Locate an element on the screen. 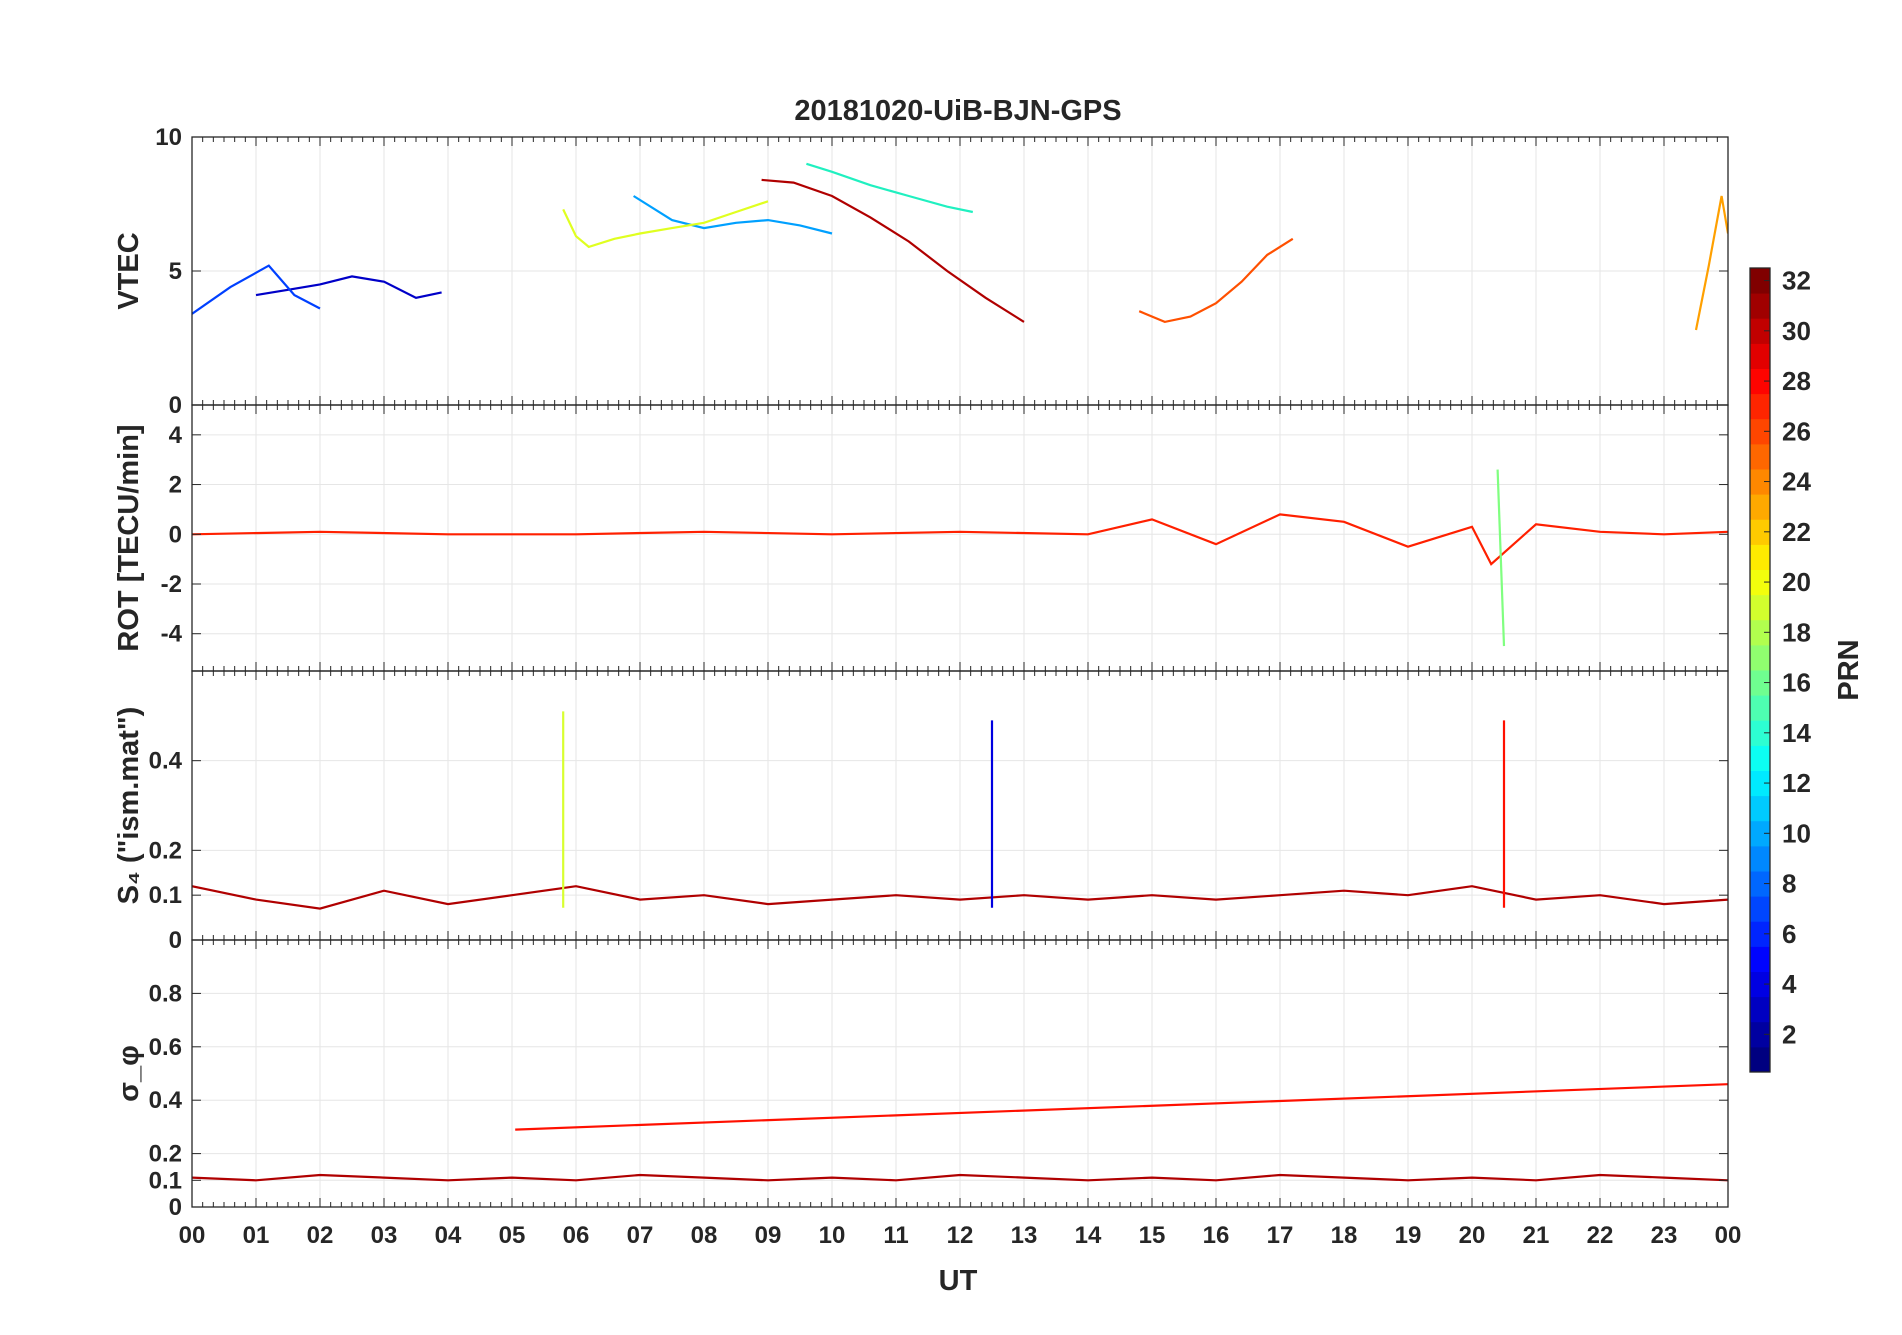 Image resolution: width=1902 pixels, height=1335 pixels. x-tick-label: 12 is located at coordinates (960, 1235).